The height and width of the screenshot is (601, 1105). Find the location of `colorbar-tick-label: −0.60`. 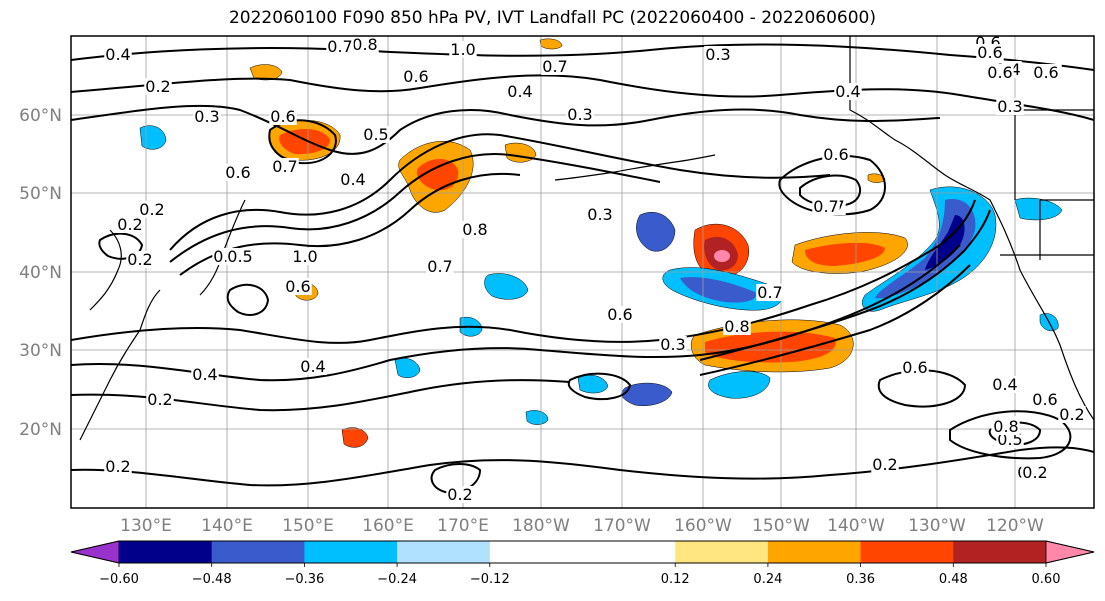

colorbar-tick-label: −0.60 is located at coordinates (119, 579).